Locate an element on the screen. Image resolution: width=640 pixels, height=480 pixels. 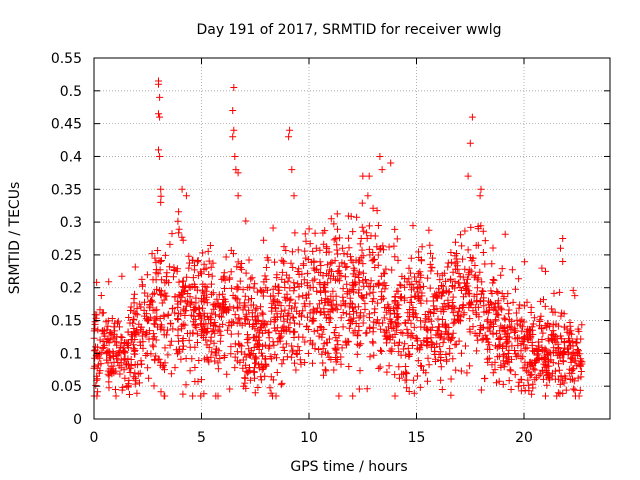
y-tick-label: 0 is located at coordinates (77, 420).